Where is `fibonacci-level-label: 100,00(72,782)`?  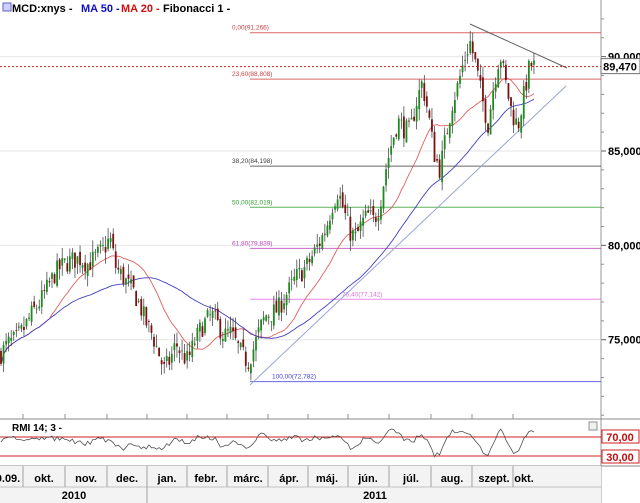
fibonacci-level-label: 100,00(72,782) is located at coordinates (294, 377).